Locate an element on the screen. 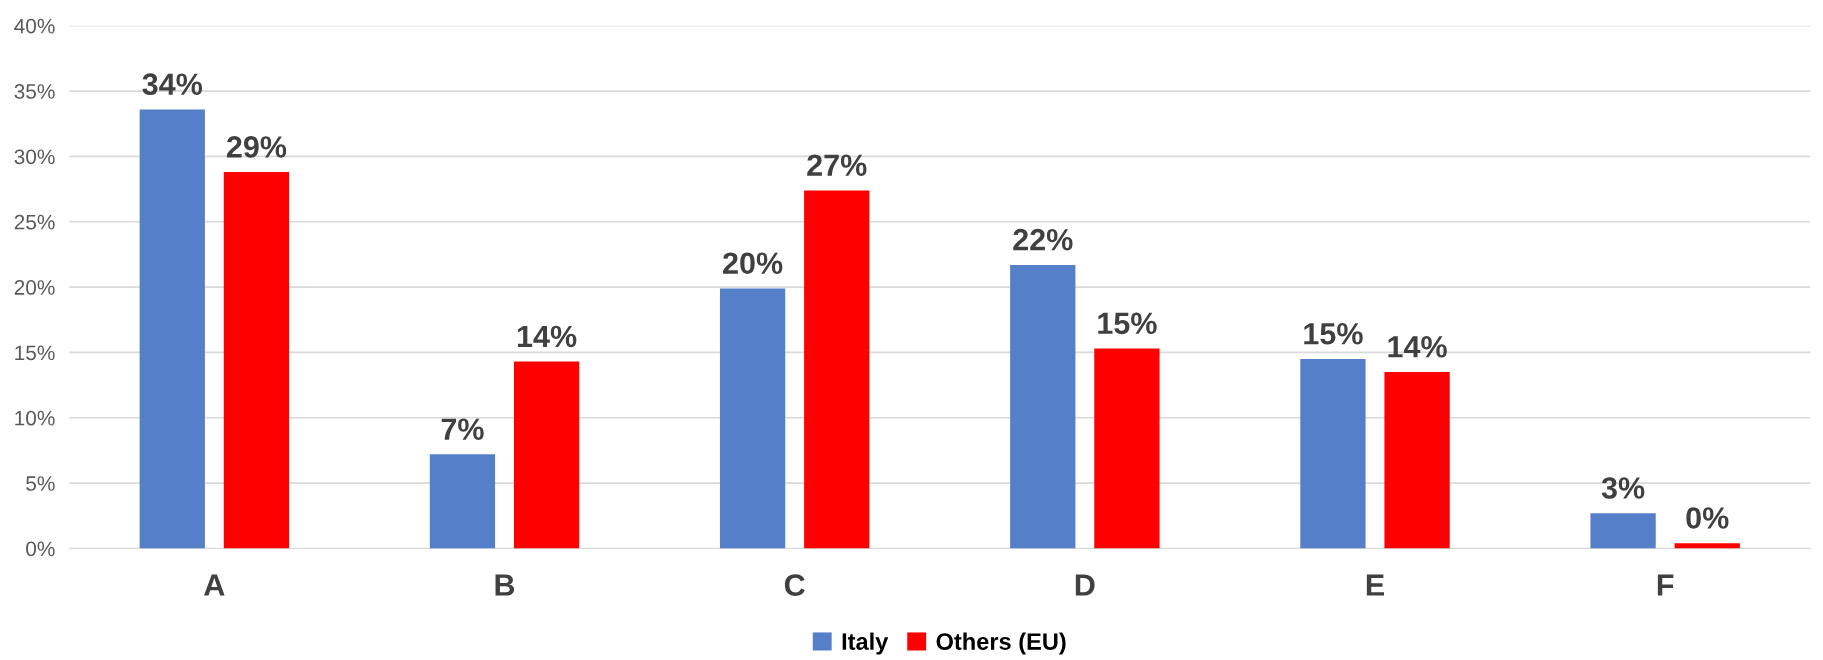 This screenshot has width=1823, height=660. y-tick-label: 30% is located at coordinates (34, 157).